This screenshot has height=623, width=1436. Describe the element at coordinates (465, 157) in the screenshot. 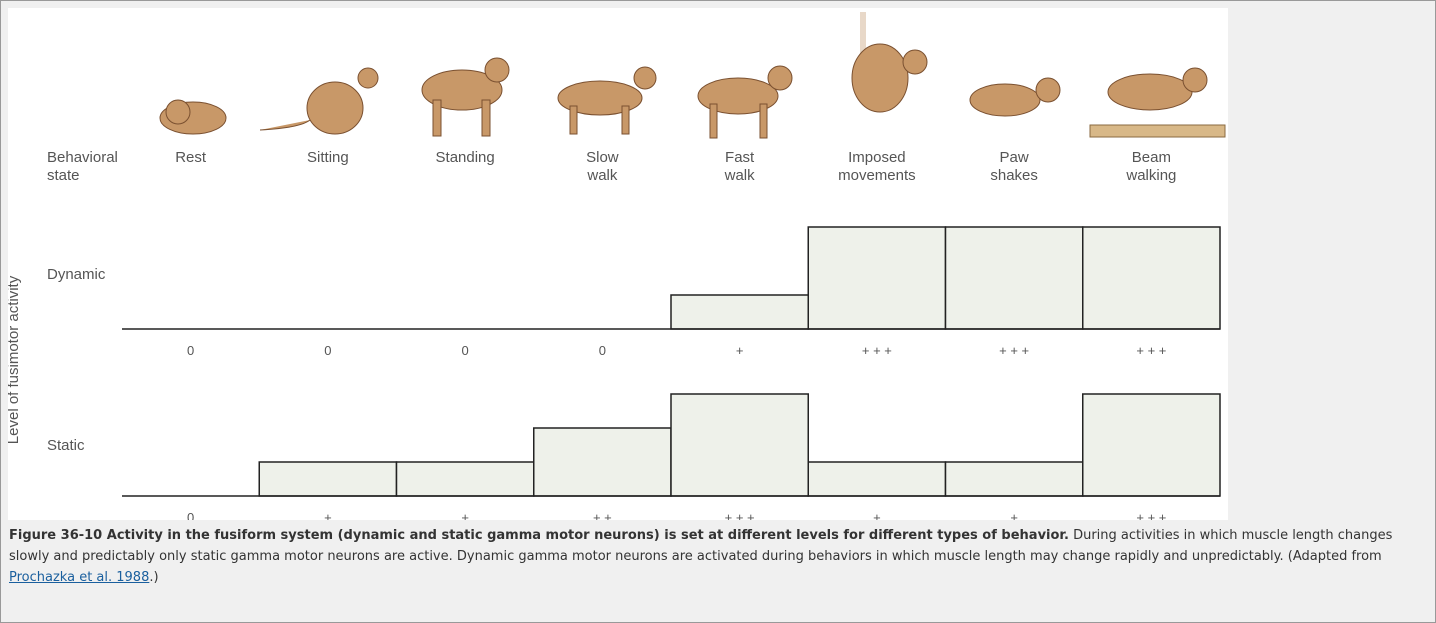

I see `state-label: Standing` at that location.